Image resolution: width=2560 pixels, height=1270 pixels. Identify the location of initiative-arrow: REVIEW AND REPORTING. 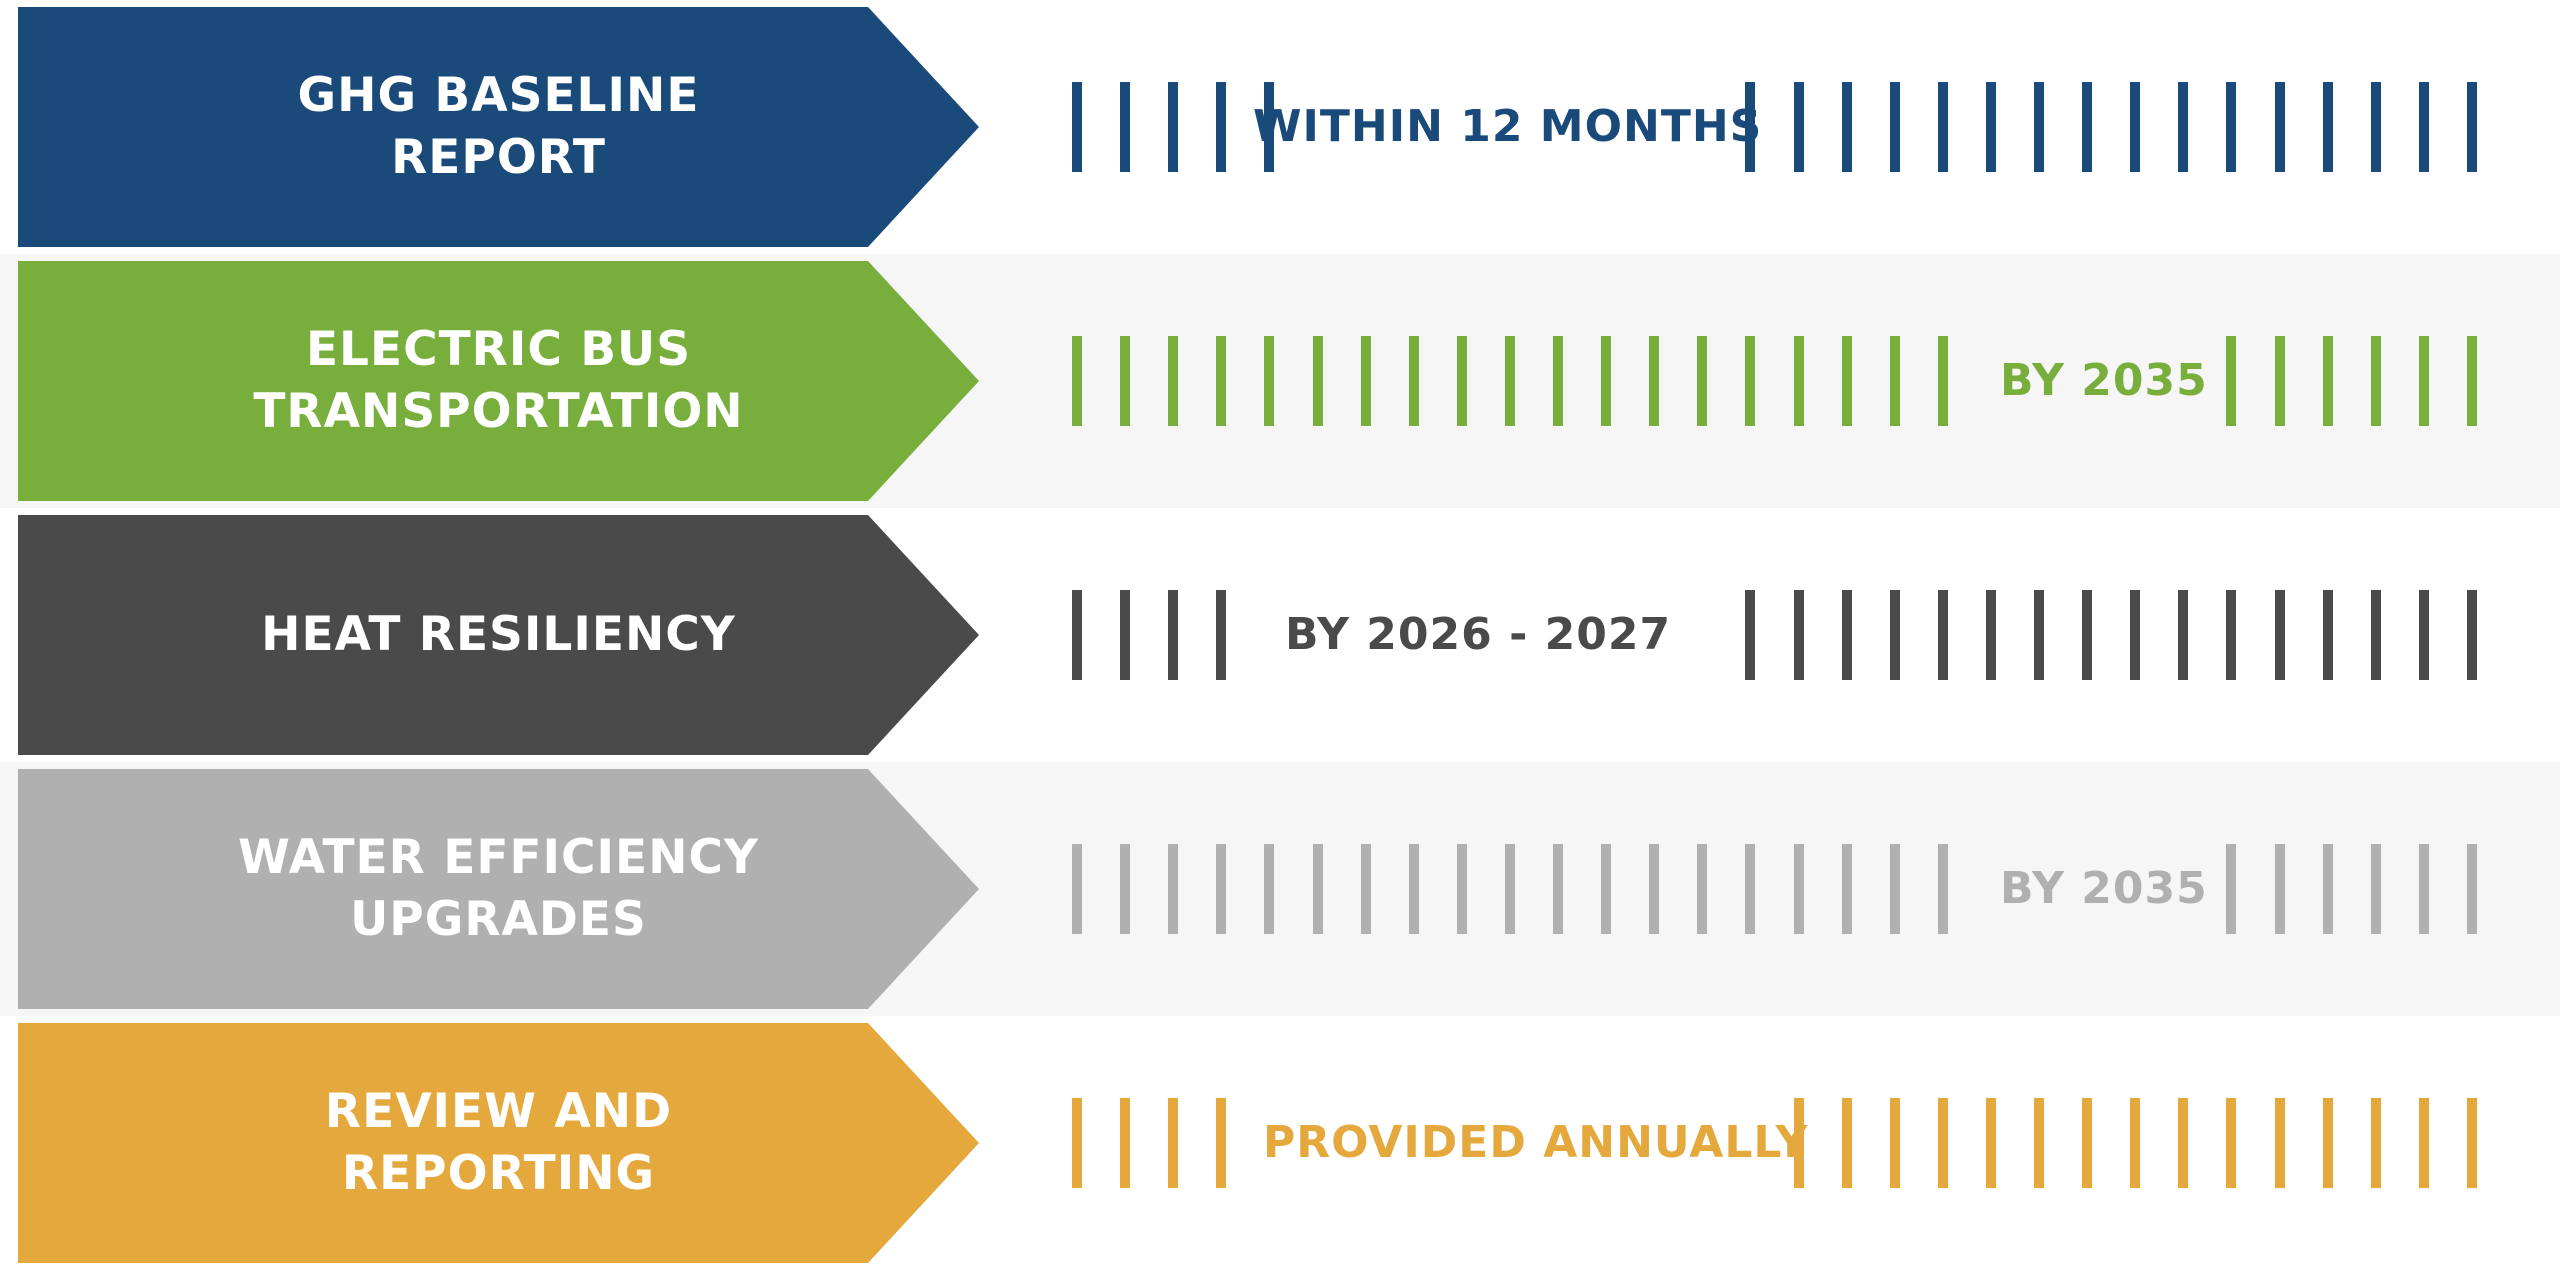
(498, 1143).